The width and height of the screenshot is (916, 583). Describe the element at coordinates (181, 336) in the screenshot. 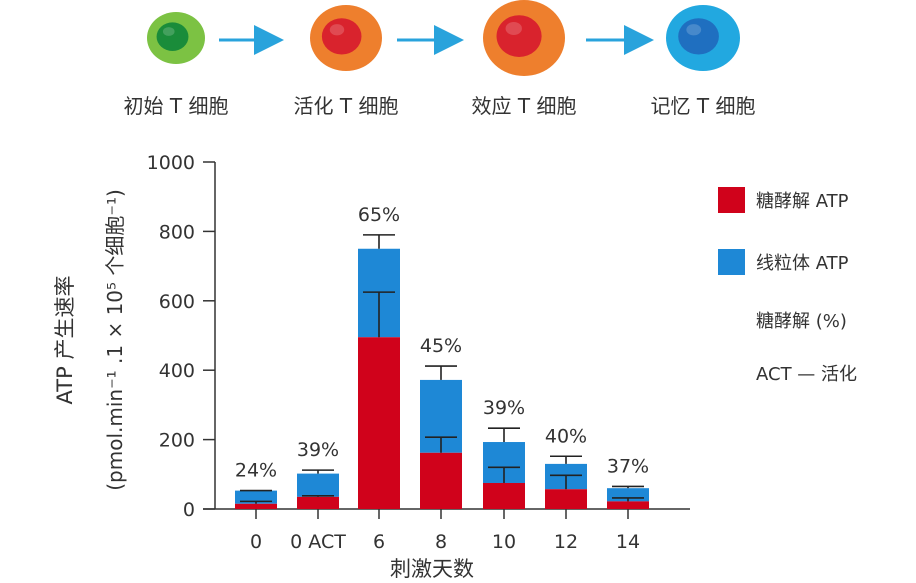

I see `y-axis: 0 200 400 600 800 1000` at that location.